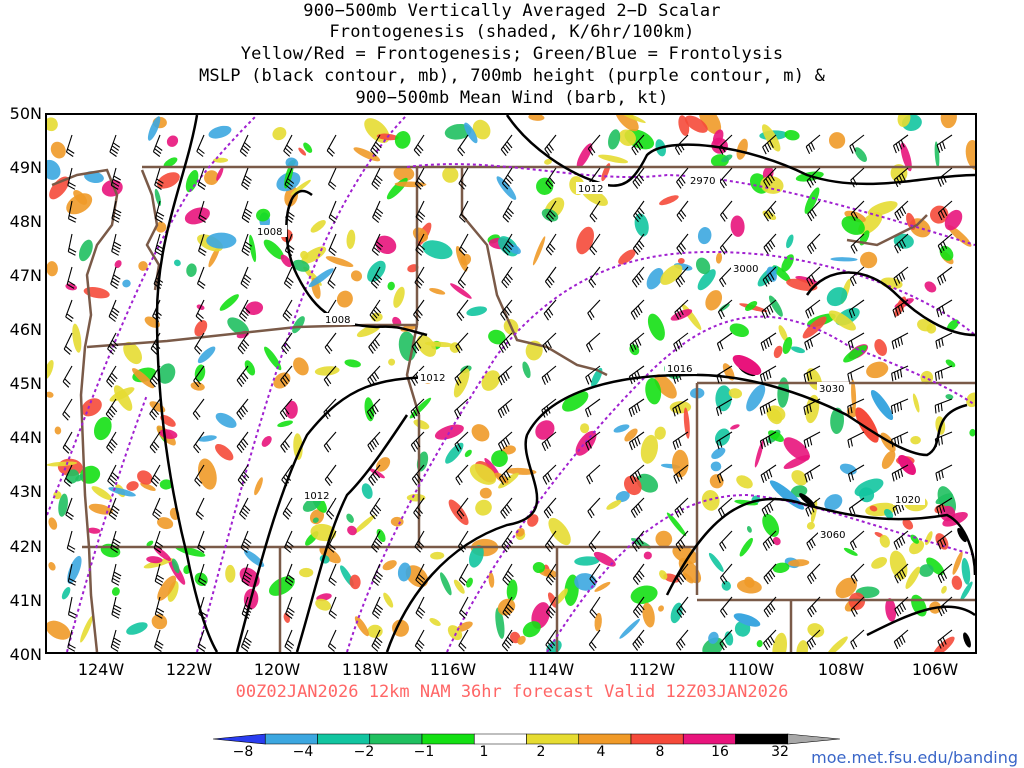 The height and width of the screenshot is (768, 1024). Describe the element at coordinates (316, 496) in the screenshot. I see `mslp-label-1012-c: 1012` at that location.